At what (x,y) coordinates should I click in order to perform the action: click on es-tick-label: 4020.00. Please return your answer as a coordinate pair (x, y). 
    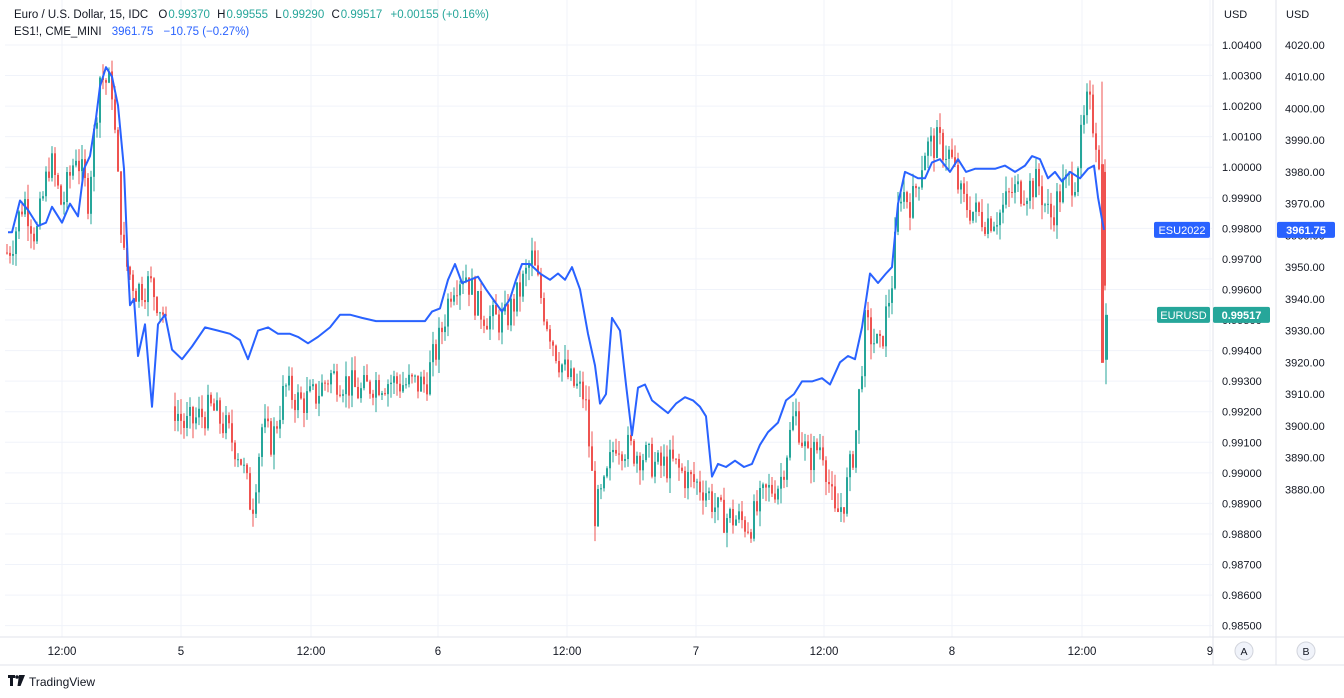
    Looking at the image, I should click on (1305, 46).